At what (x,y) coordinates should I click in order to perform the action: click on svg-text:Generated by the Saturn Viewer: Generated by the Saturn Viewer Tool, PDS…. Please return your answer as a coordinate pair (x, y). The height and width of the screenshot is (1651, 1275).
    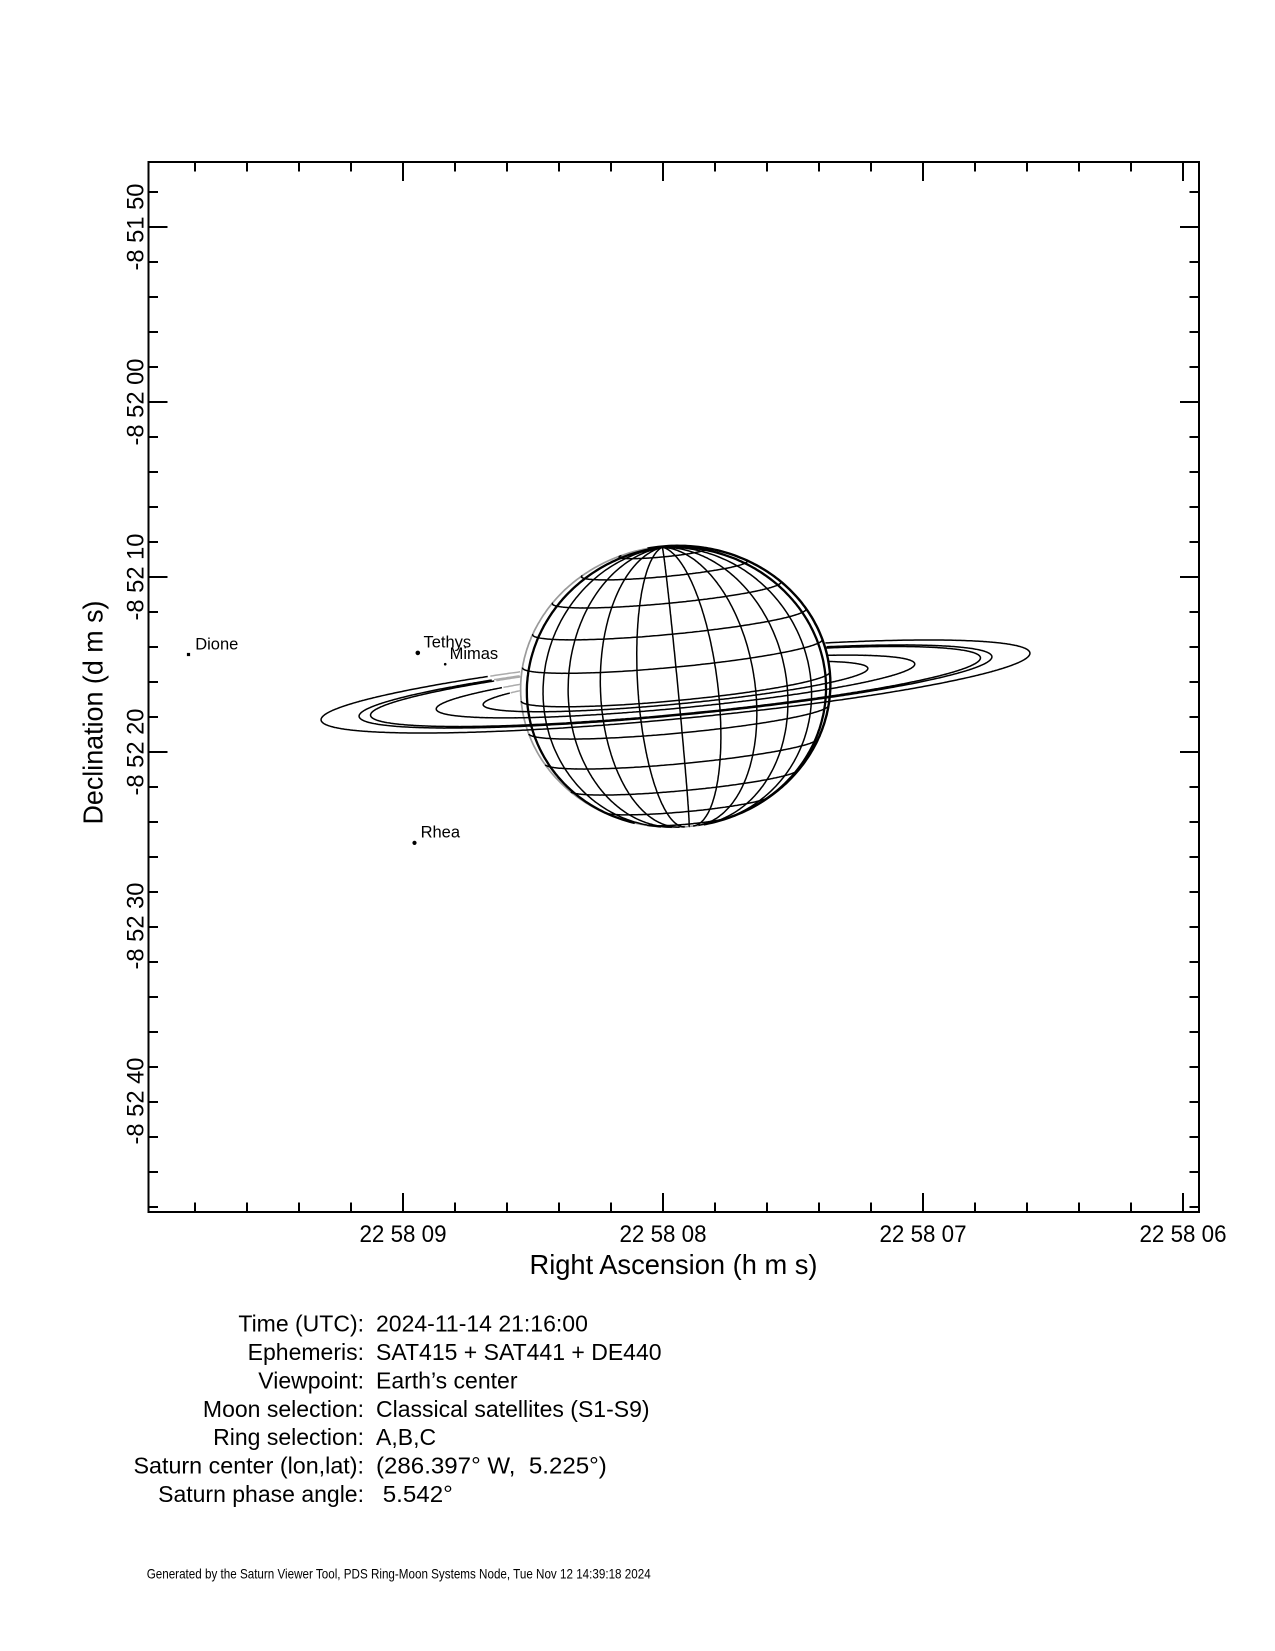
    Looking at the image, I should click on (399, 1574).